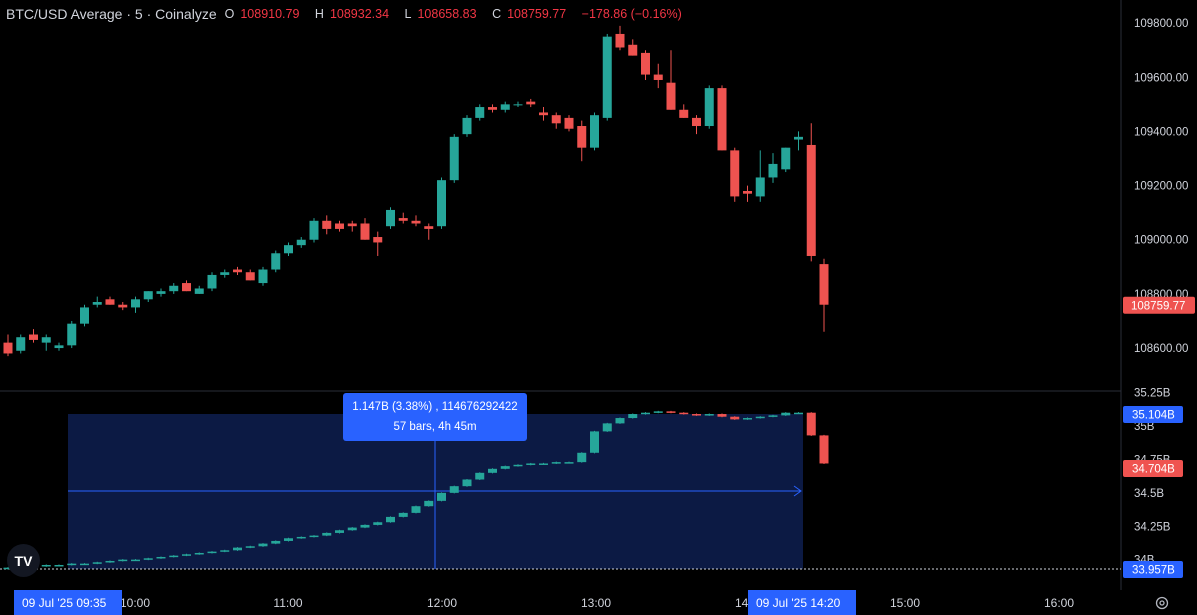 This screenshot has width=1197, height=615. Describe the element at coordinates (537, 14) in the screenshot. I see `ohlc-close-value: 108759.77` at that location.